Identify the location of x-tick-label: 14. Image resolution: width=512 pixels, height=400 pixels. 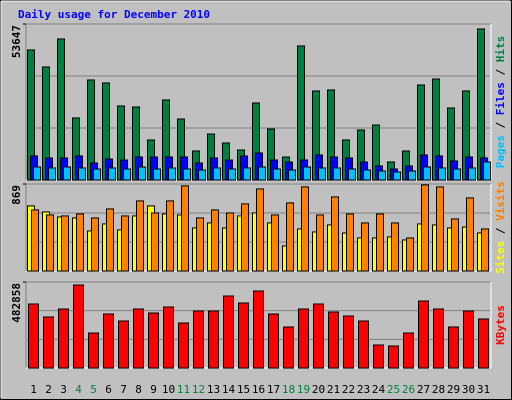
(229, 389).